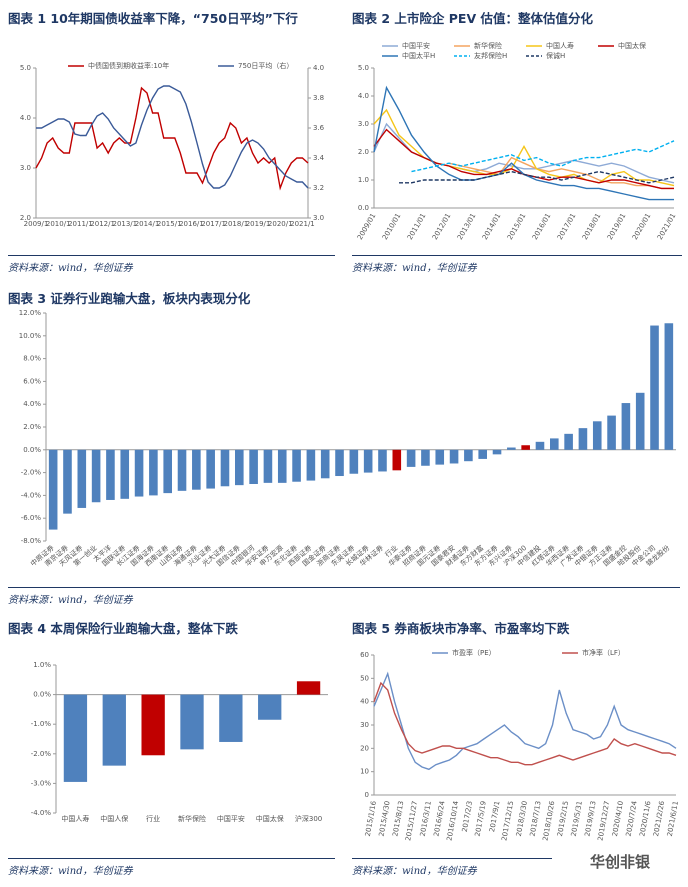  I want to click on x-tick-label: 2014/1, so click(147, 224).